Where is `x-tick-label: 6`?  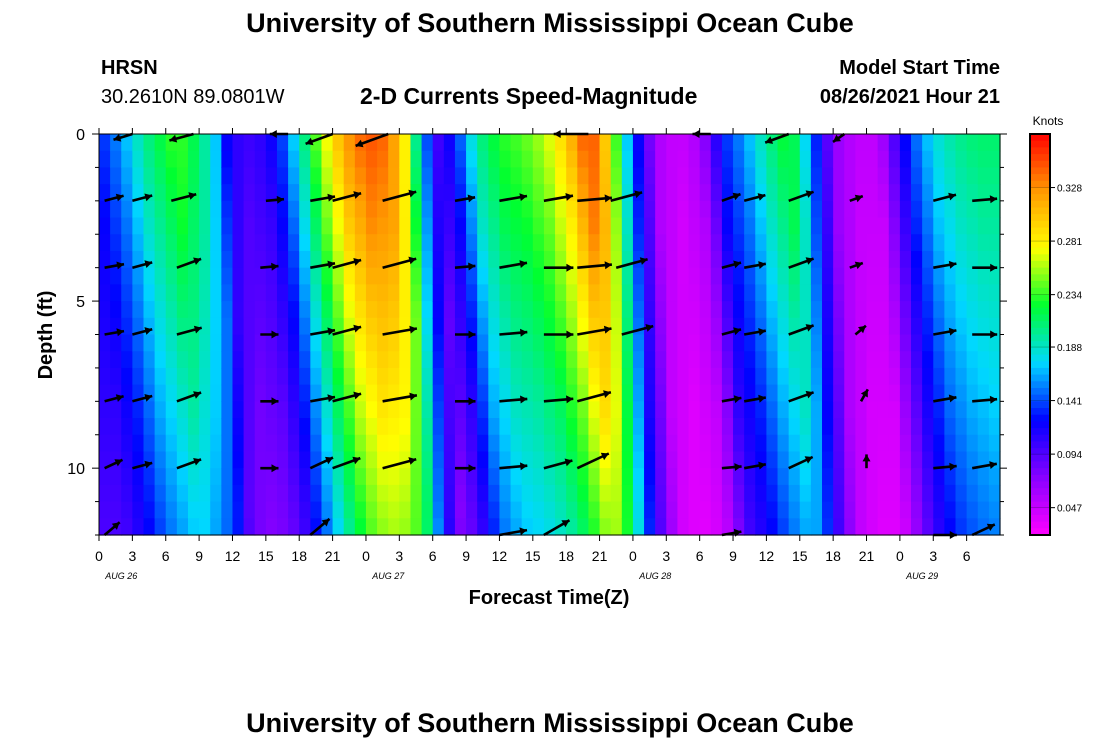 x-tick-label: 6 is located at coordinates (700, 556).